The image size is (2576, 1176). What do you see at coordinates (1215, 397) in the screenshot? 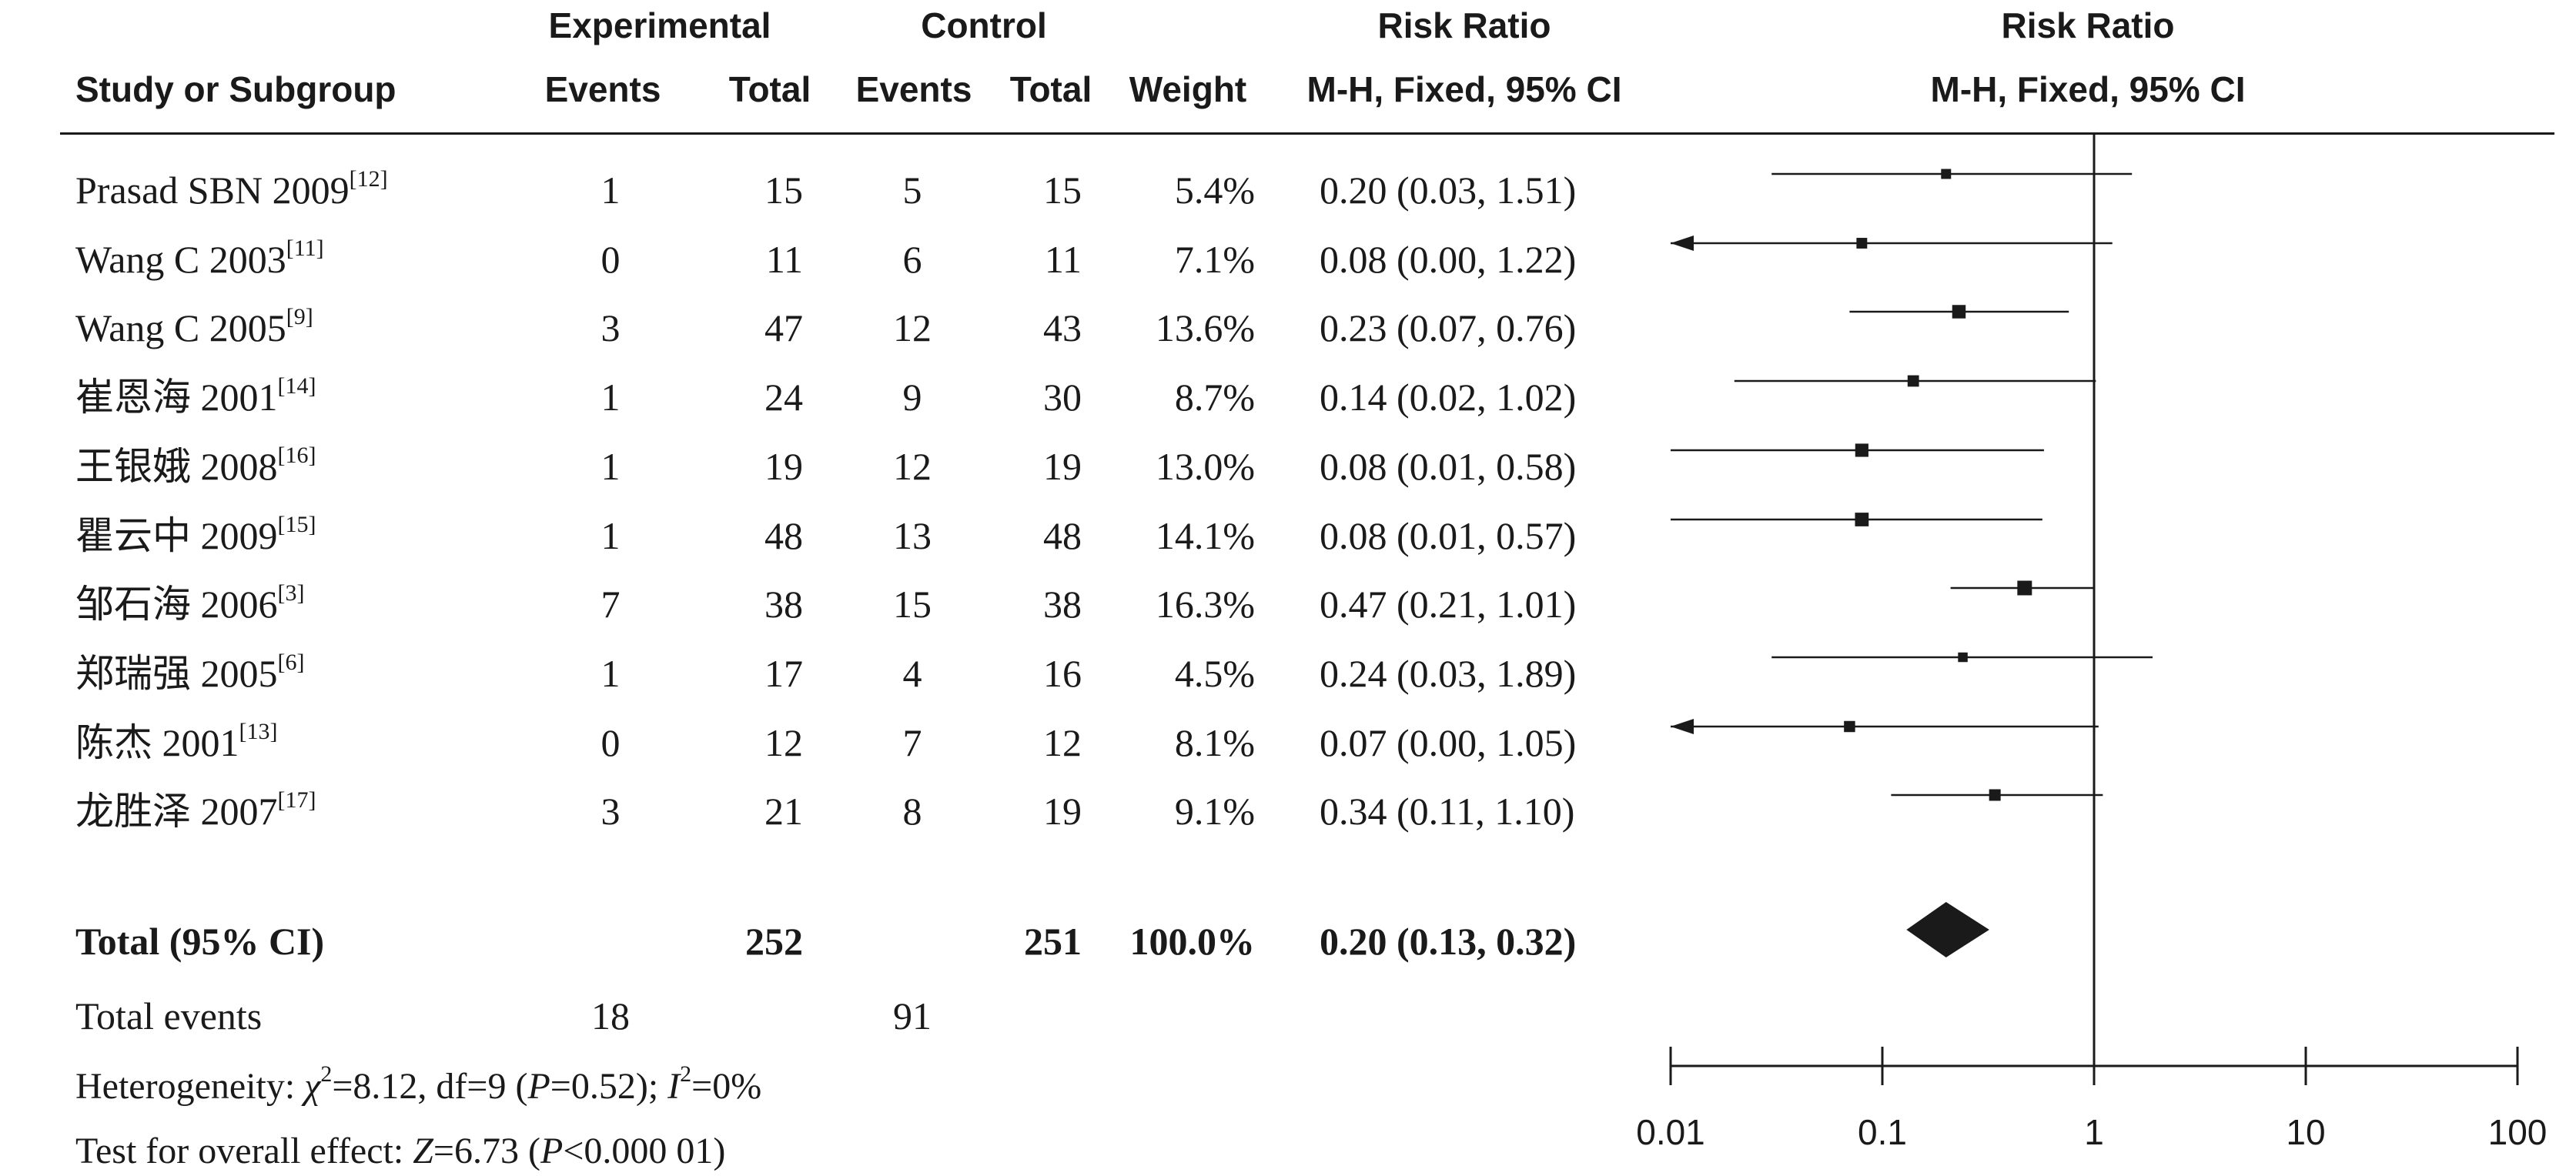
I see `study-weight: 8.7%` at bounding box center [1215, 397].